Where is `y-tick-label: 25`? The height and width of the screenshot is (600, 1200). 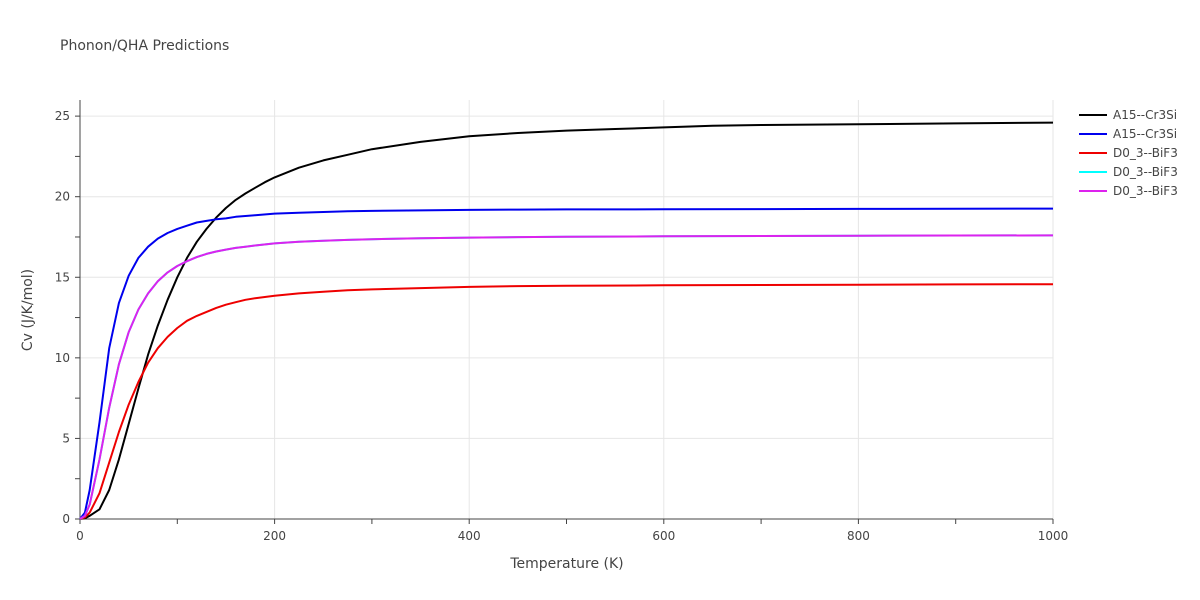 y-tick-label: 25 is located at coordinates (62, 116).